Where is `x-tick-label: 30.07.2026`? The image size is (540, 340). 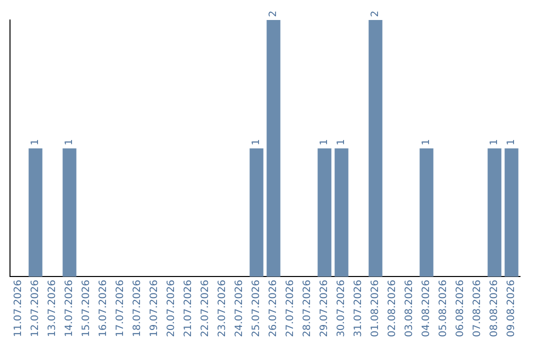 x-tick-label: 30.07.2026 is located at coordinates (342, 309).